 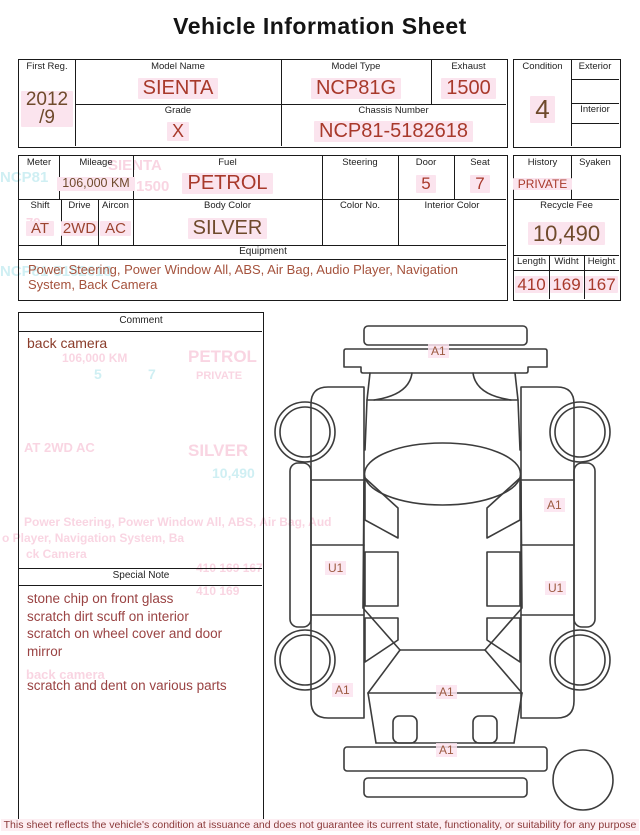 What do you see at coordinates (40, 228) in the screenshot?
I see `shift-value: AT` at bounding box center [40, 228].